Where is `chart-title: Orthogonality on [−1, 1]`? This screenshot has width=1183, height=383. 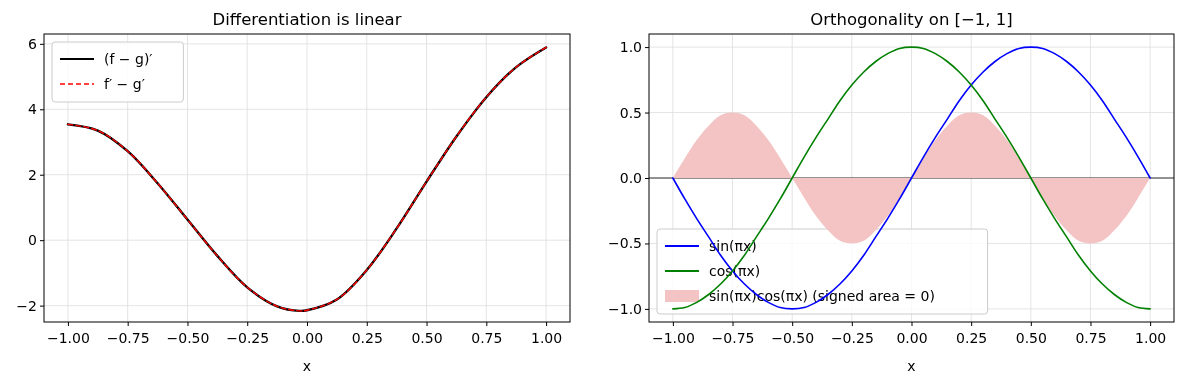 chart-title: Orthogonality on [−1, 1] is located at coordinates (911, 19).